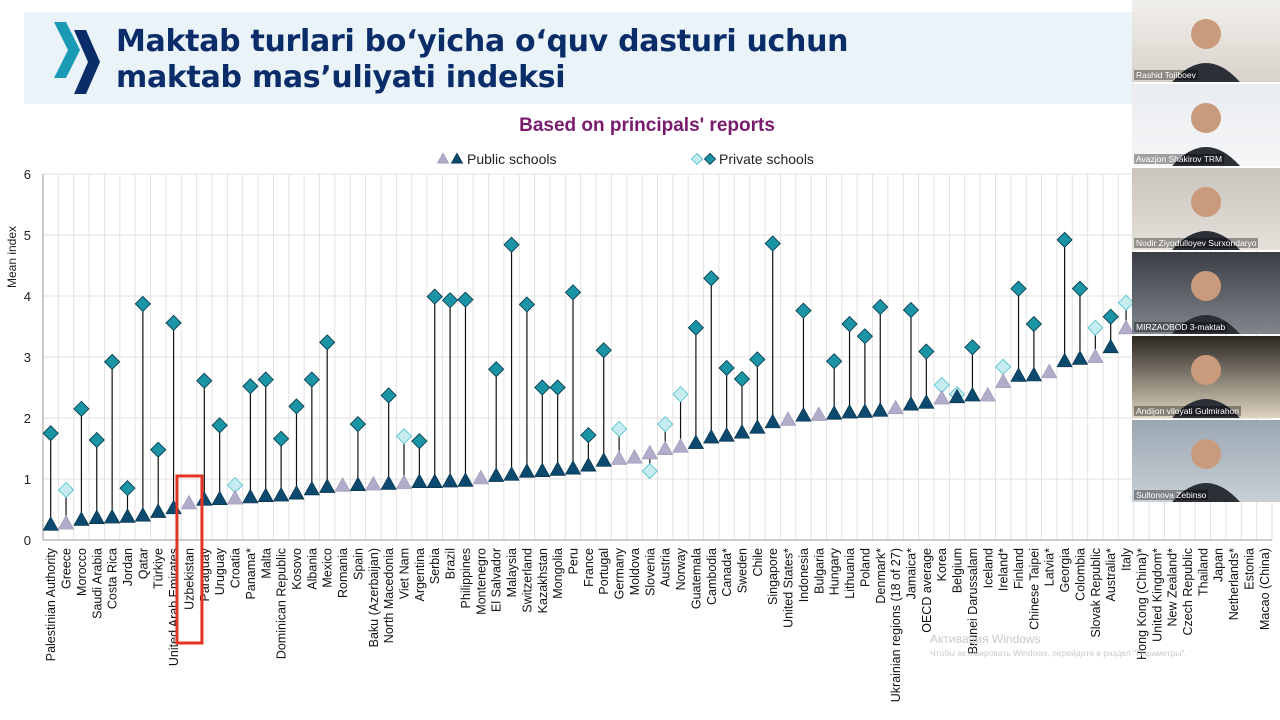 The width and height of the screenshot is (1280, 720). I want to click on participant-tile: Sultonova Zebinso, so click(1206, 461).